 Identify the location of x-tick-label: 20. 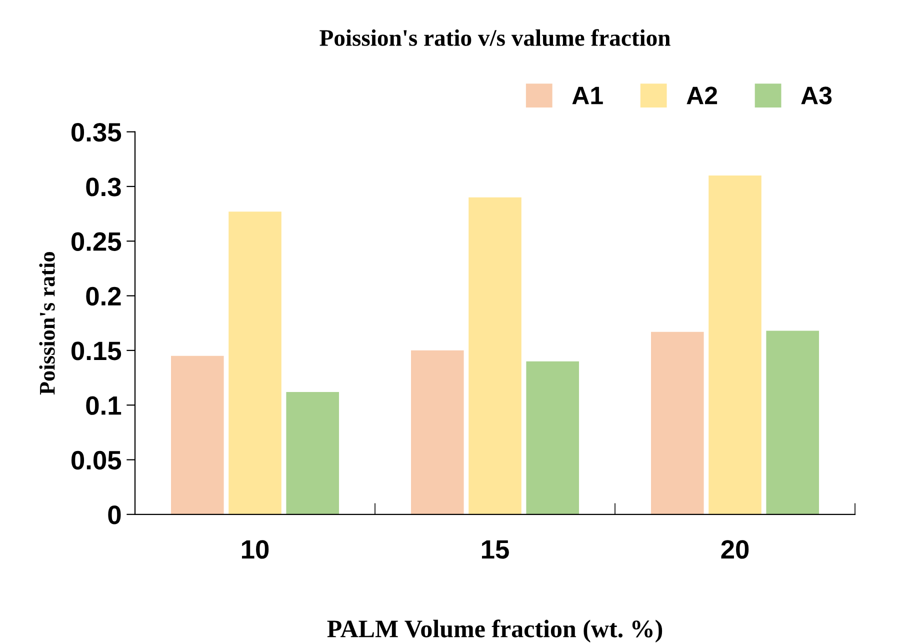
(735, 549).